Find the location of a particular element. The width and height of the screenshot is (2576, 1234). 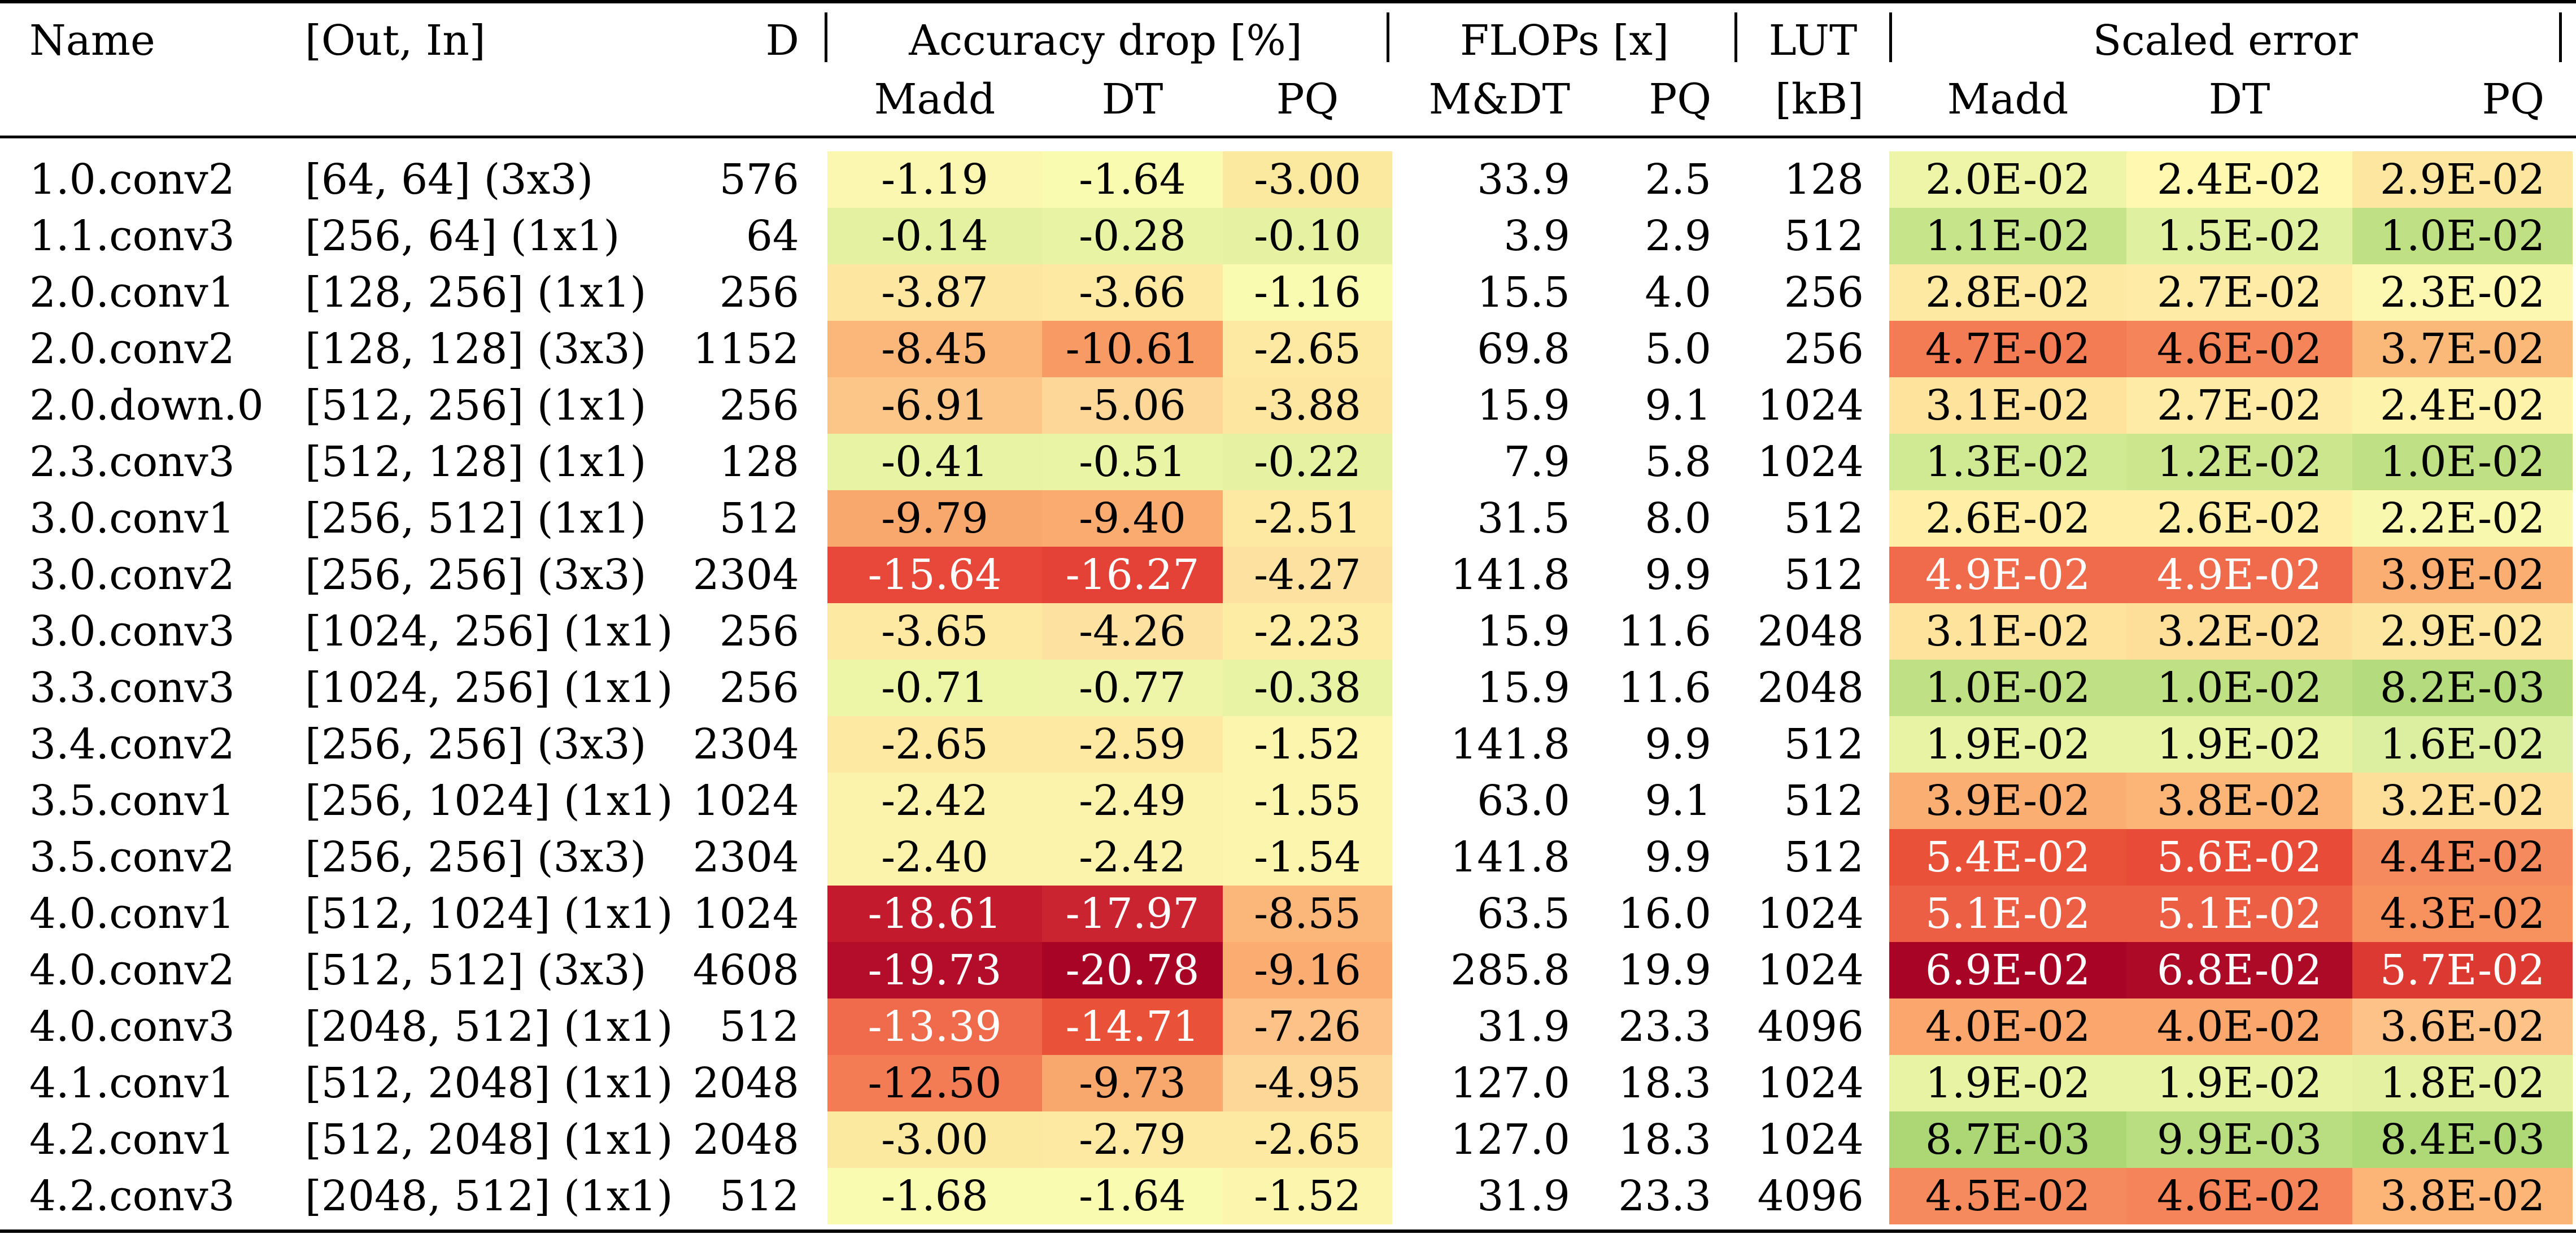

scaled-error-cell: 1.5E-02 is located at coordinates (2239, 236).